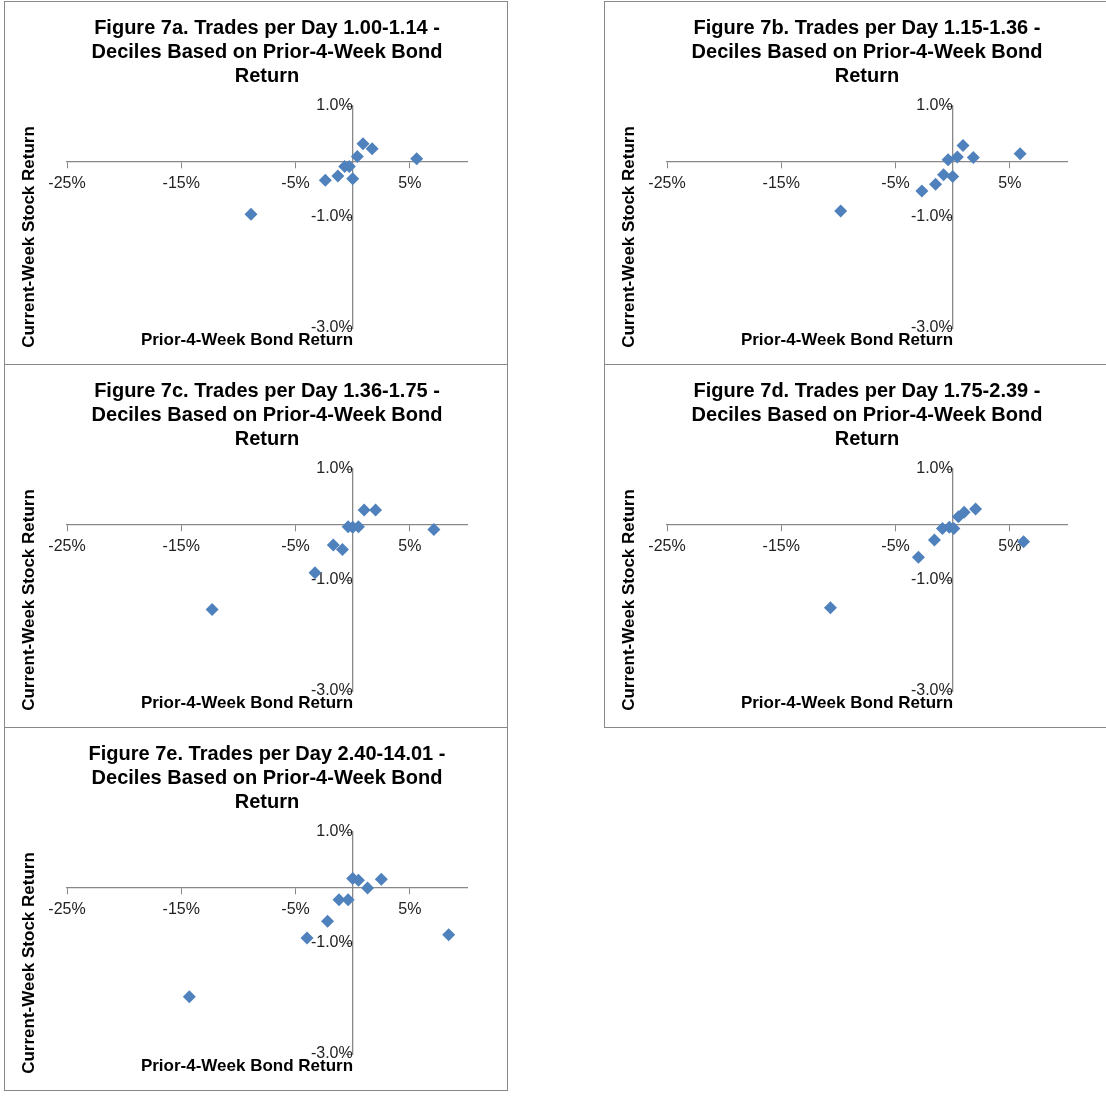 This screenshot has width=1106, height=1098. Describe the element at coordinates (267, 50) in the screenshot. I see `chart-title: Figure 7a. Trades per Day 1.00-1.14 - Deciles Based on Prior-4-Week Bond Return` at that location.